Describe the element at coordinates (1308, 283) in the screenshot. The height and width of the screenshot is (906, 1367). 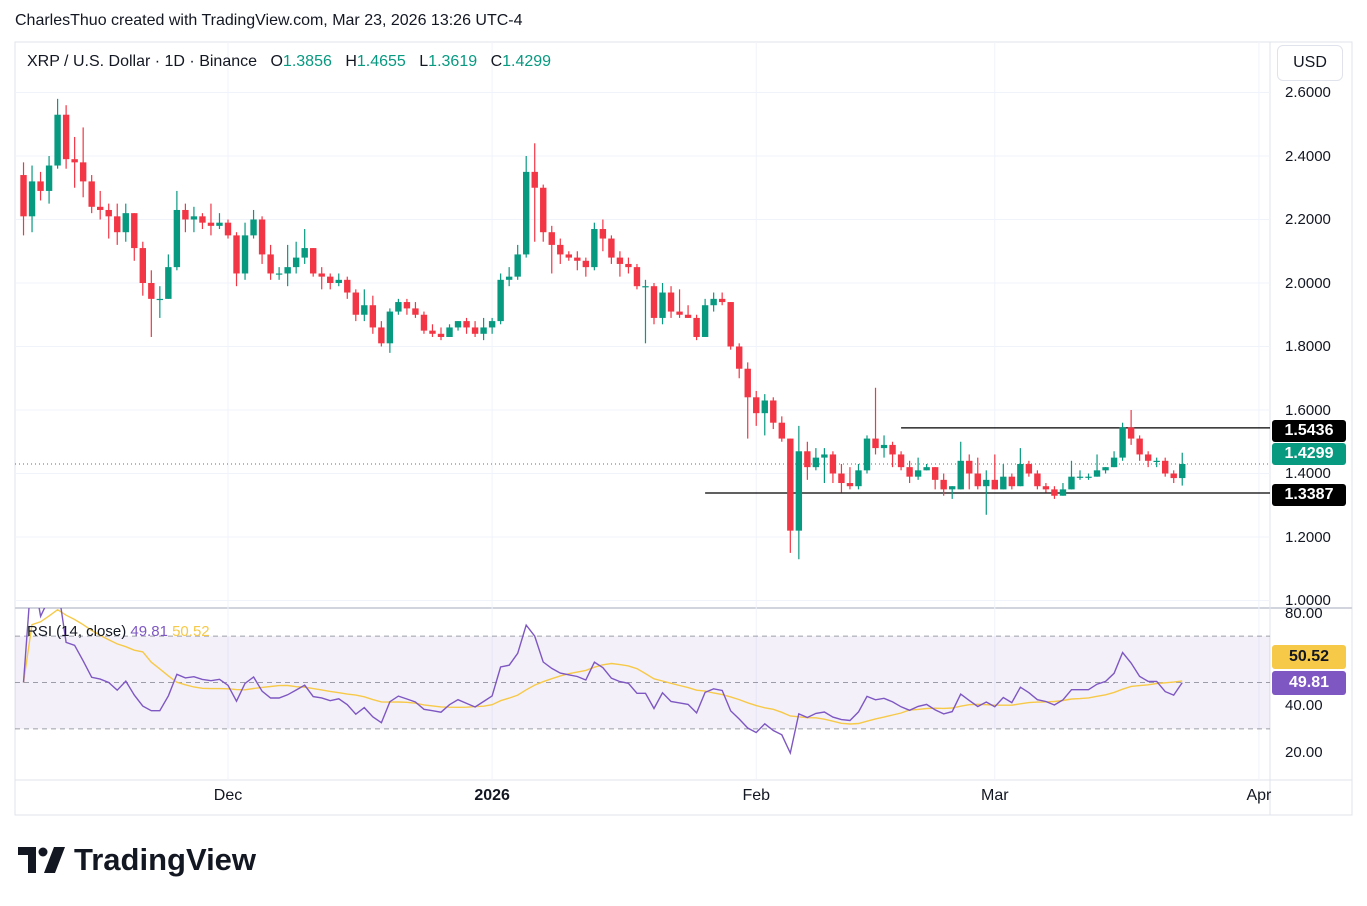
I see `price-tick-label: 2.0000` at that location.